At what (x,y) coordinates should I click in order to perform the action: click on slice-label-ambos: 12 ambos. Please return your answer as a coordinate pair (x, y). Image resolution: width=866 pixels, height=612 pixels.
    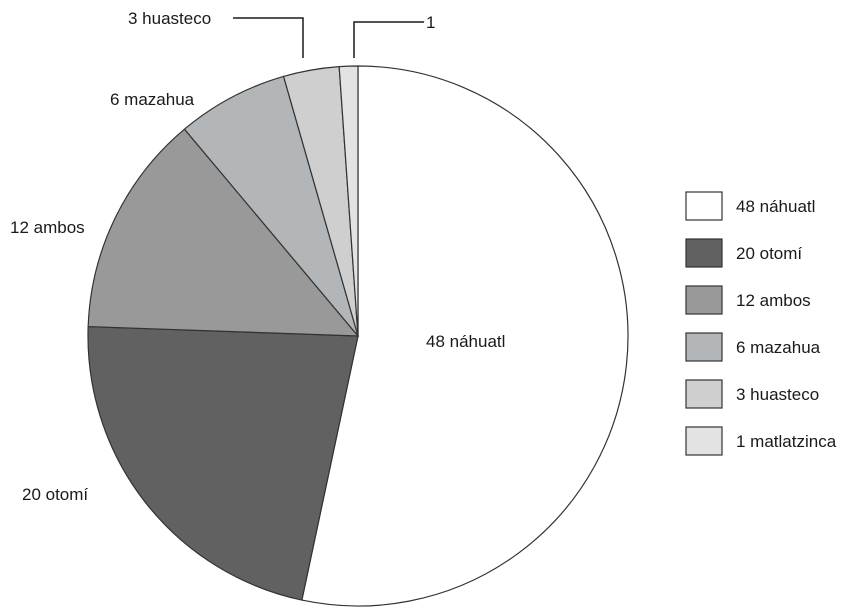
    Looking at the image, I should click on (47, 227).